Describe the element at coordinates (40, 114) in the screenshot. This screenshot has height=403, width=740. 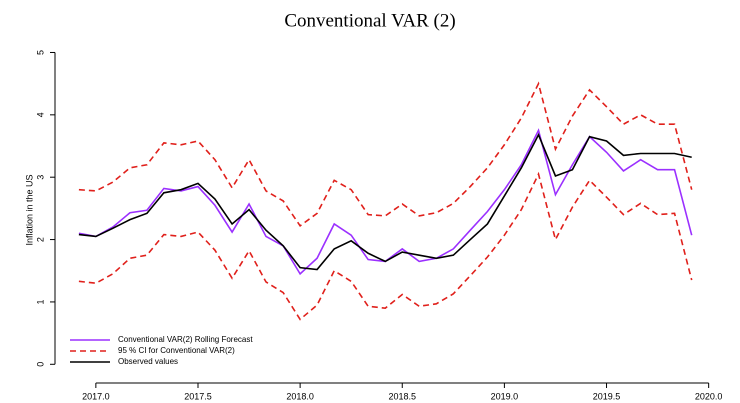
I see `y-tick-label: 4` at that location.